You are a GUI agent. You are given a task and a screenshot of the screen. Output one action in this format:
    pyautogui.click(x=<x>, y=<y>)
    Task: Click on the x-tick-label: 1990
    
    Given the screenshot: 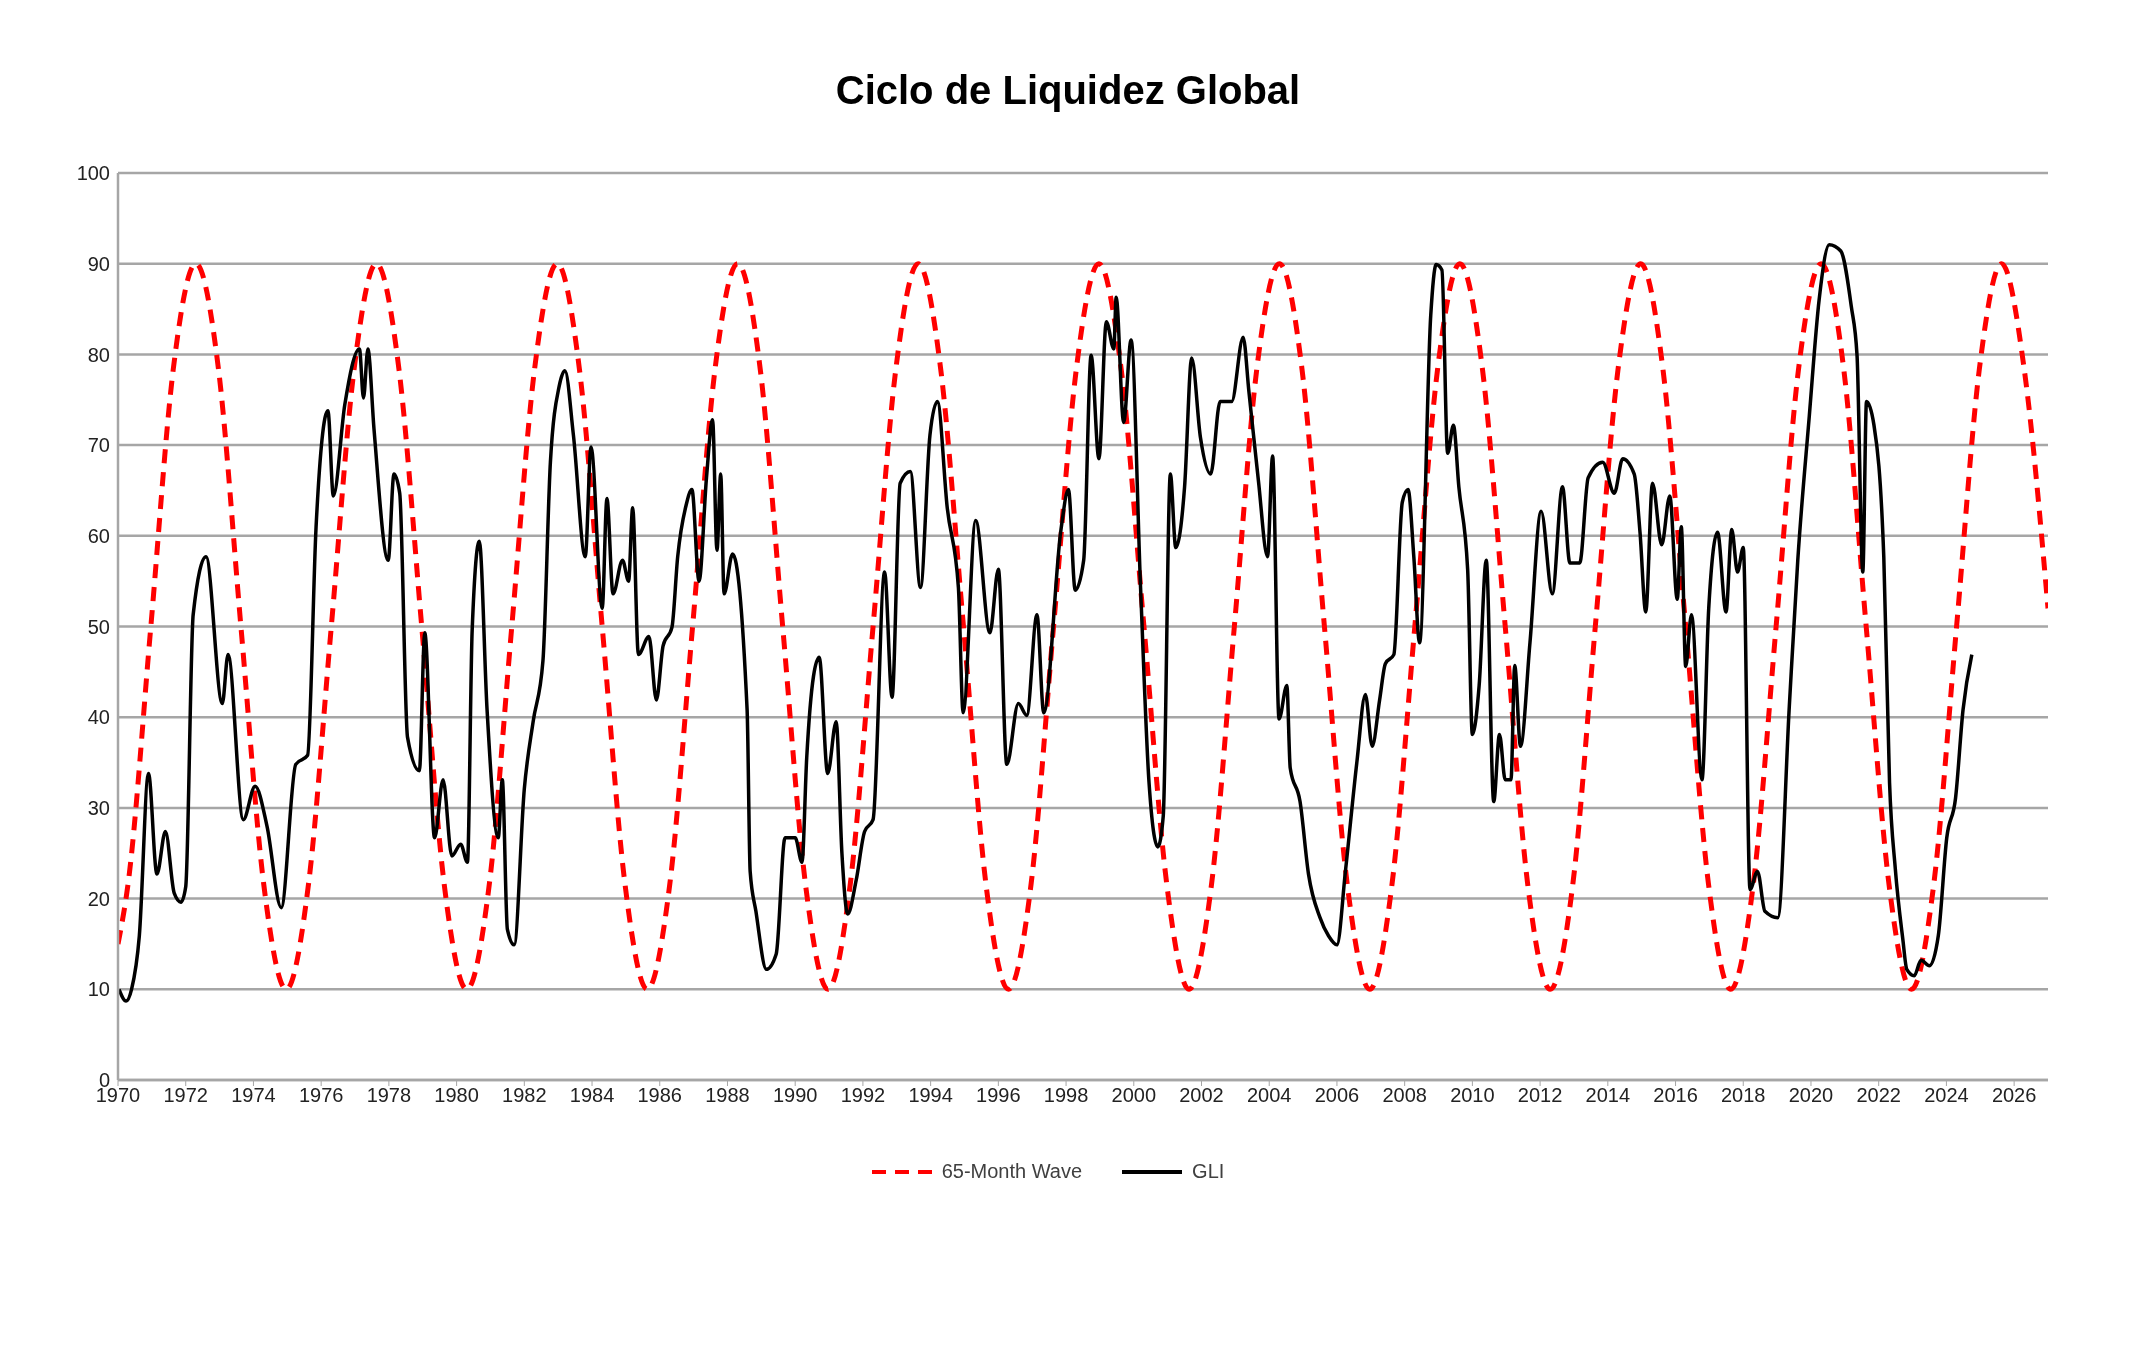 What is the action you would take?
    pyautogui.click(x=795, y=1095)
    